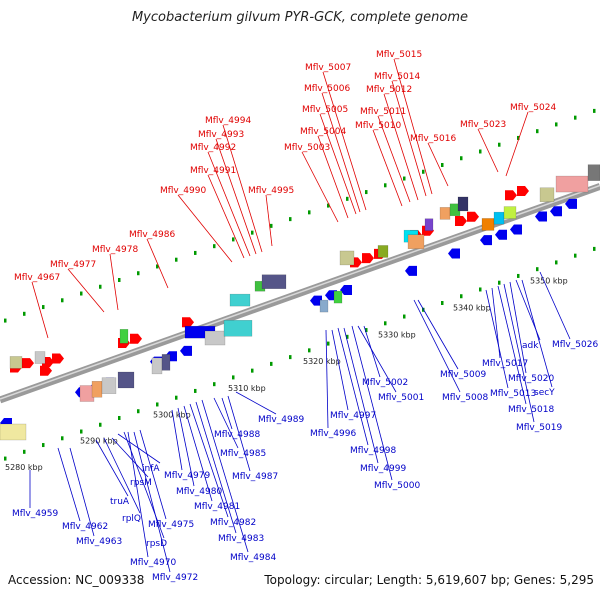 This screenshot has width=600, height=600. I want to click on kbp-tick-label: 5320 kbp, so click(322, 361).